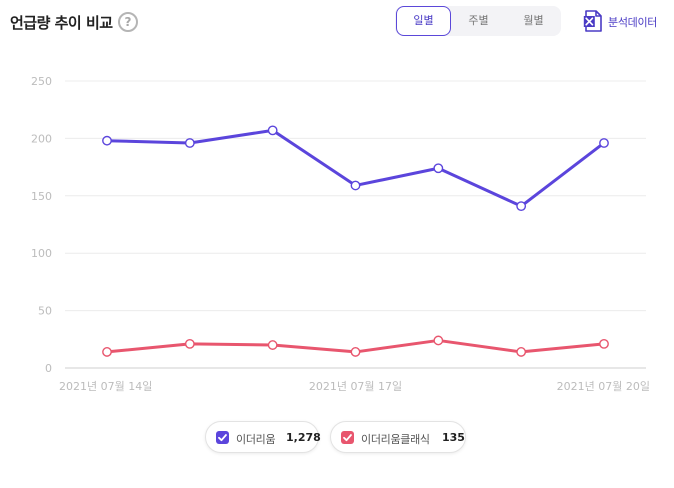  I want to click on panel-header: 언급량 추이 비교 ? 일별 주별 월별 분석데이터, so click(337, 22).